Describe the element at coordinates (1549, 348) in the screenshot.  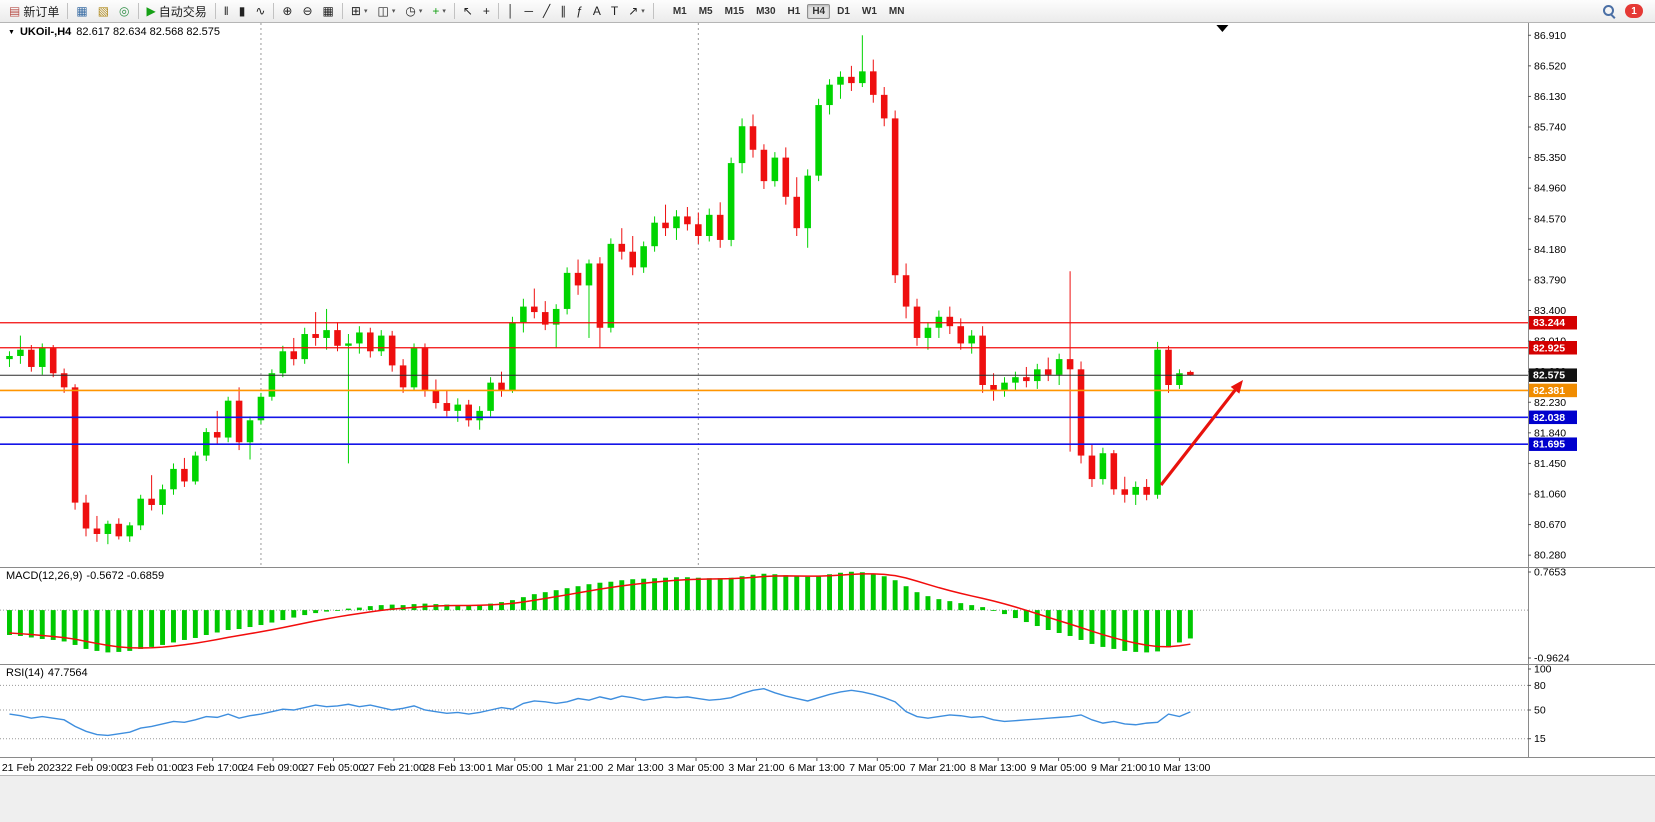
I see `svg-text: 82.925` at that location.